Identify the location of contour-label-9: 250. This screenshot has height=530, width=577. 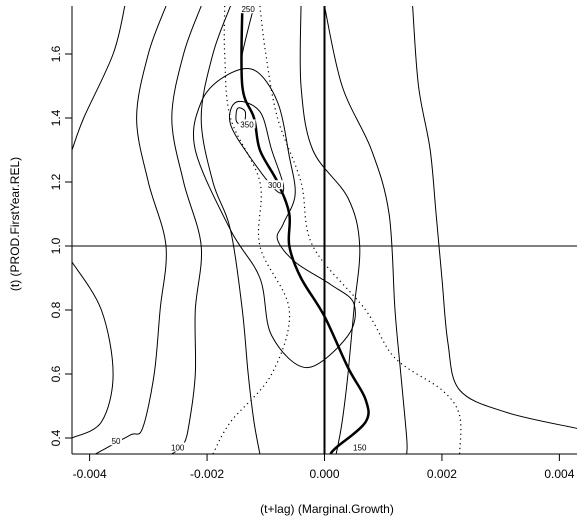
(248, 9).